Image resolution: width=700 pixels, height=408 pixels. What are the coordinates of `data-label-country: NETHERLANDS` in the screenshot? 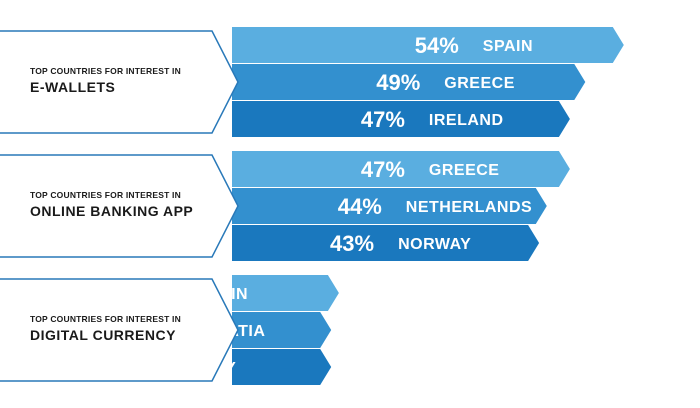 It's located at (469, 207).